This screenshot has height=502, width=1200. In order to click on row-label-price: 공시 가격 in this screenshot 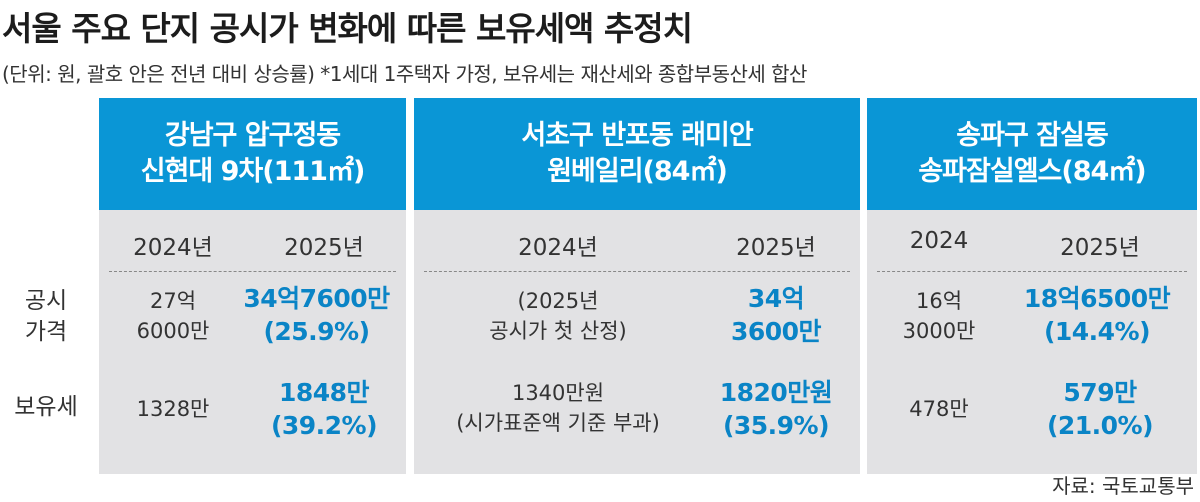, I will do `click(46, 317)`.